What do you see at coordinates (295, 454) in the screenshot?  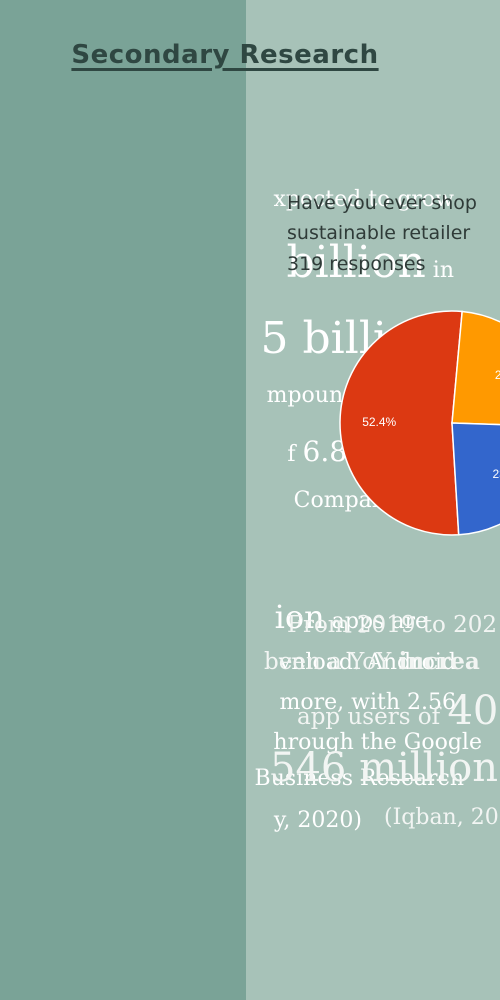 I see `left-text-line-5-pre: f` at bounding box center [295, 454].